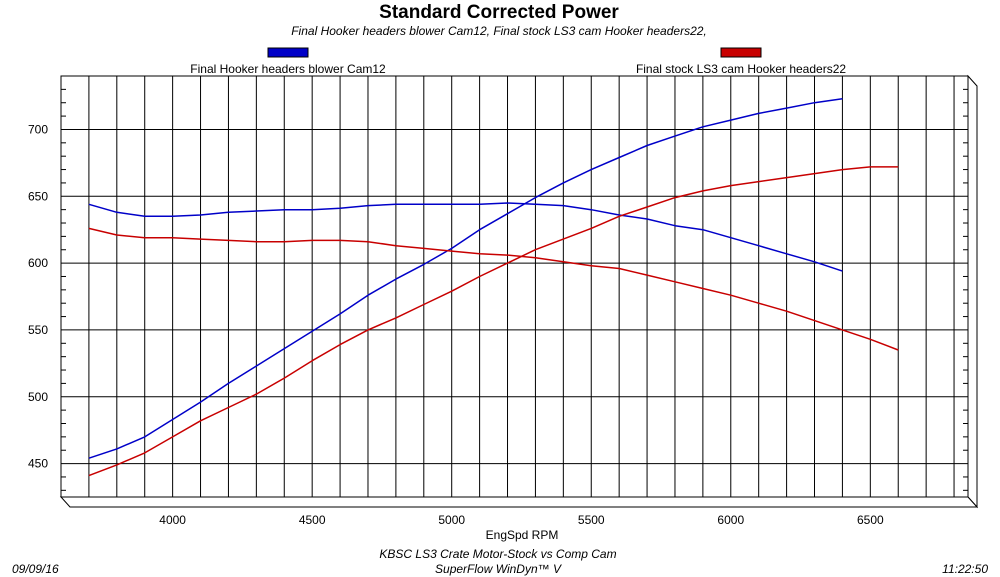 The width and height of the screenshot is (1000, 577). I want to click on y-tick-label: 600, so click(38, 263).